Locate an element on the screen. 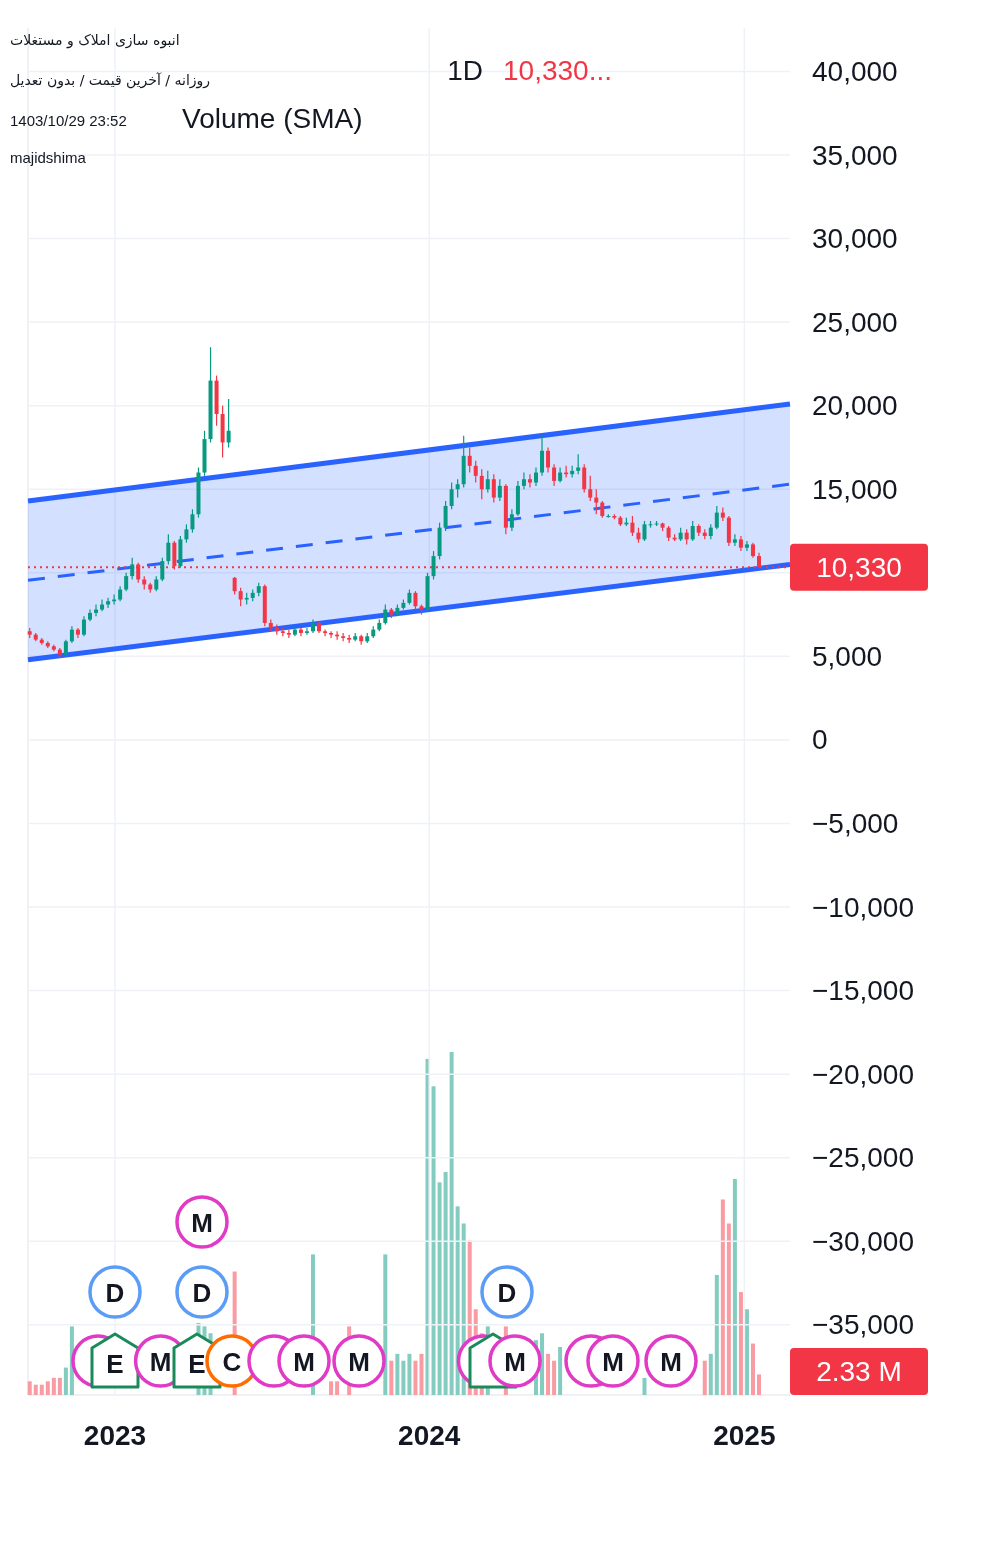 The width and height of the screenshot is (983, 1568). text: 2.33 M is located at coordinates (859, 1371).